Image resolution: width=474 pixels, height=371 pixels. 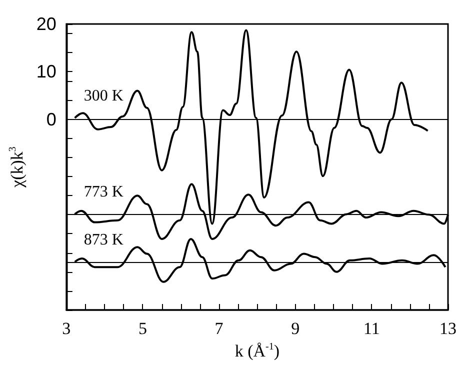 What do you see at coordinates (104, 192) in the screenshot?
I see `series-label: 773 K` at bounding box center [104, 192].